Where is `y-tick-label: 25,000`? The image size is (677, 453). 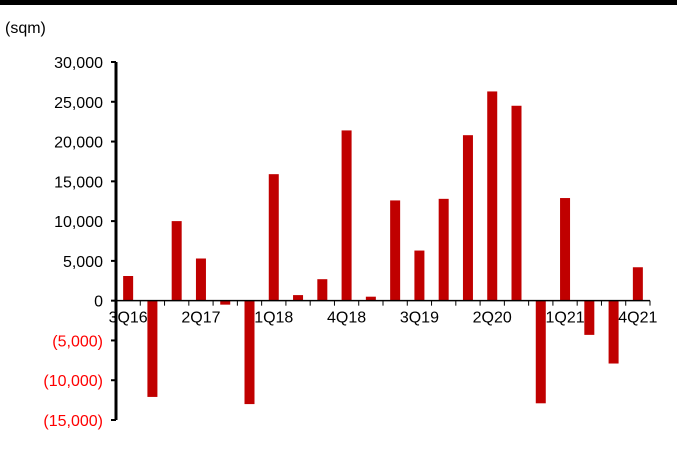
y-tick-label: 25,000 is located at coordinates (78, 103).